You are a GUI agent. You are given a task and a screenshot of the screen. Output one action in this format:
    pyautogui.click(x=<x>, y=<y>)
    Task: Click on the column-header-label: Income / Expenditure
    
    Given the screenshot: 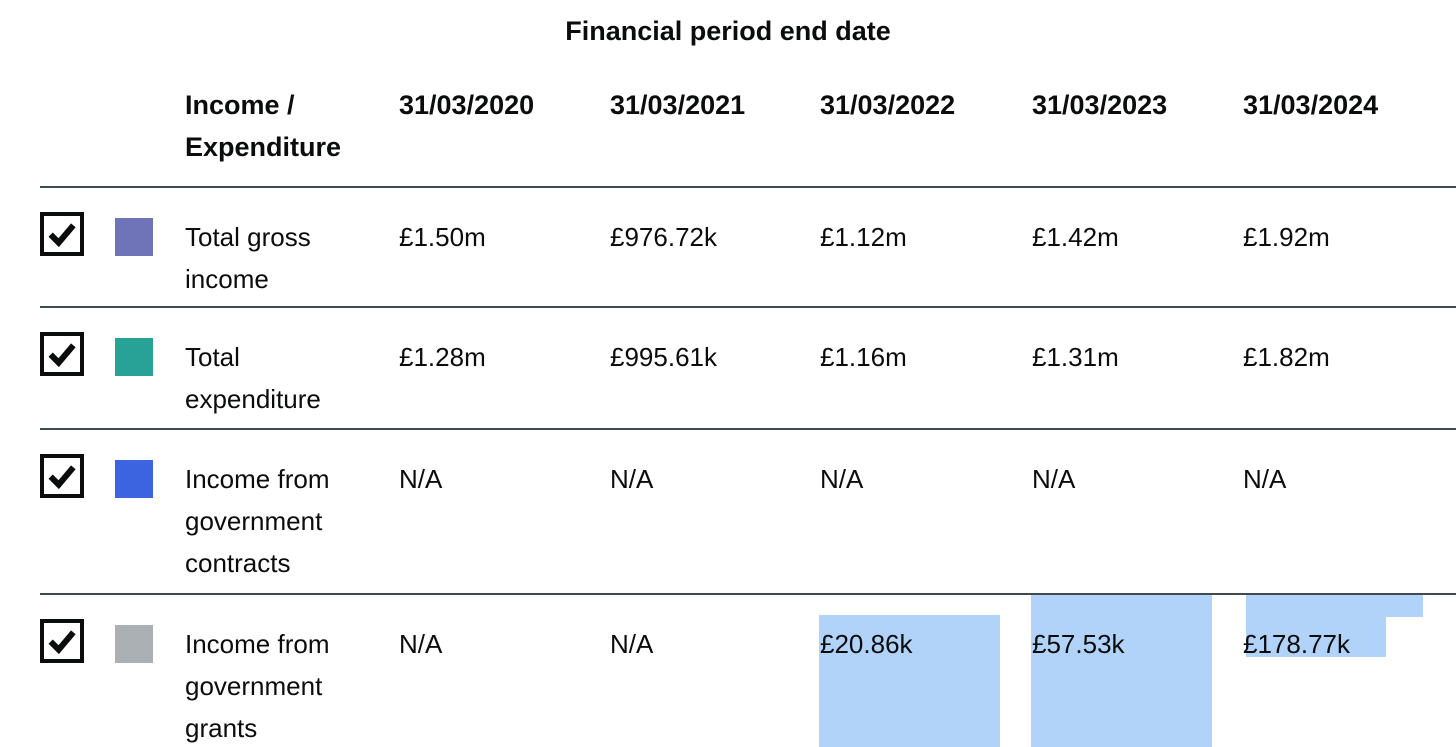 What is the action you would take?
    pyautogui.click(x=263, y=126)
    